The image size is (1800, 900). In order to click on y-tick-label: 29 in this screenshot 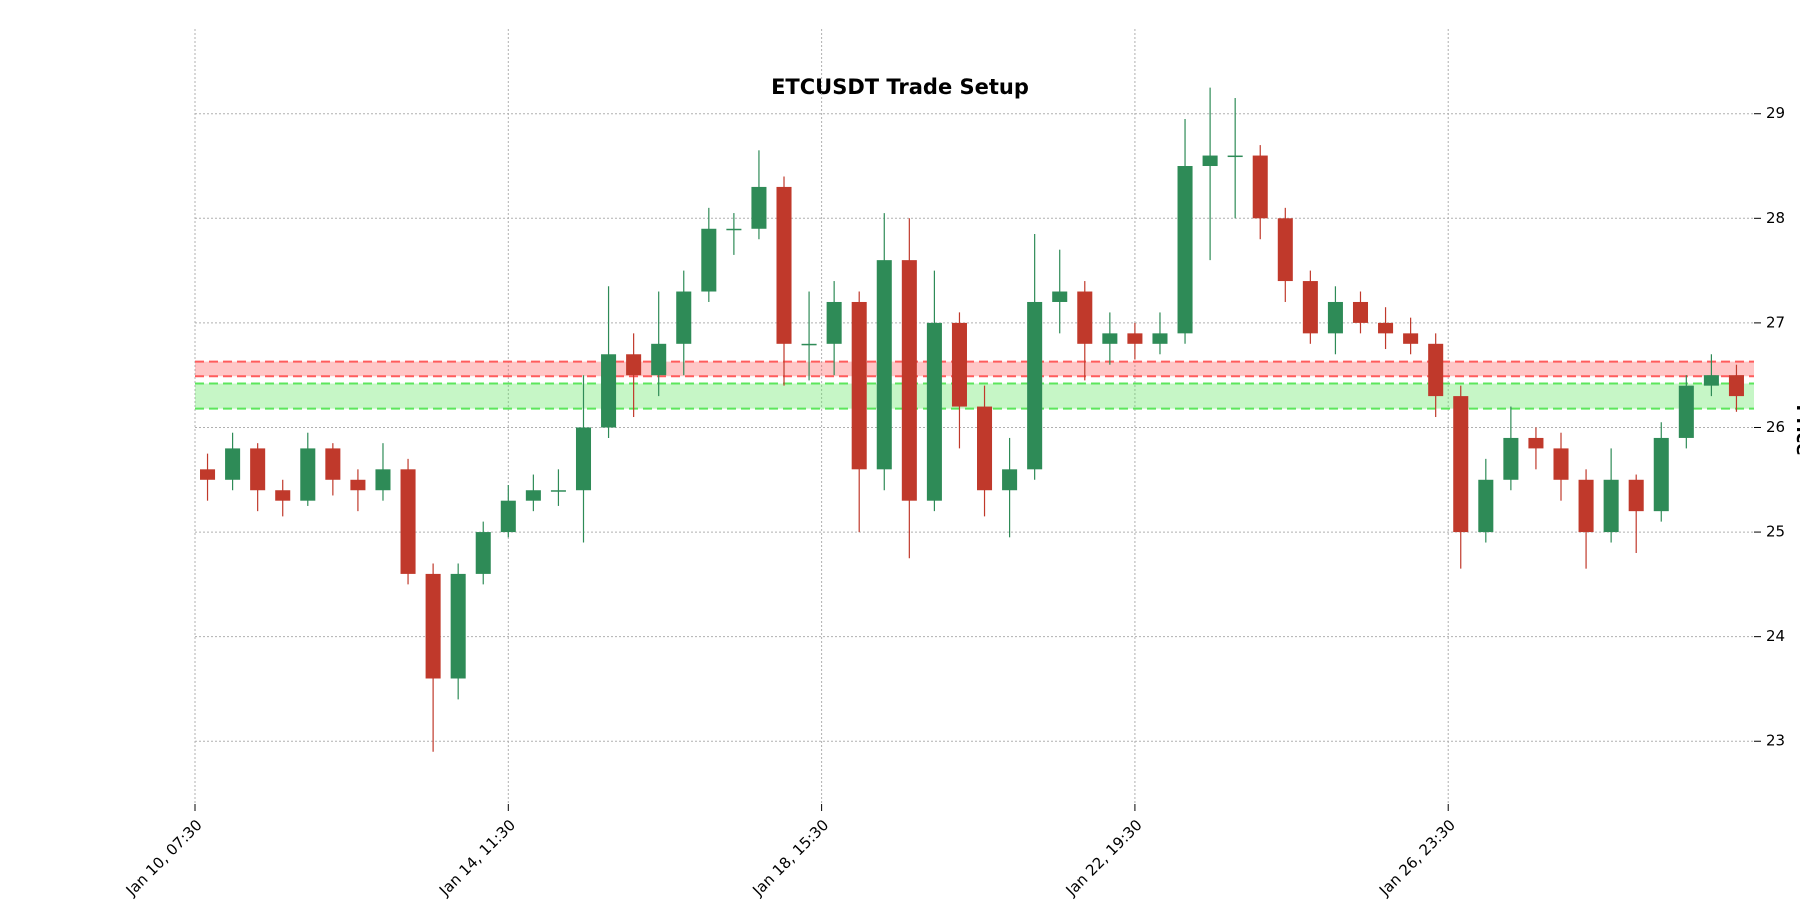, I will do `click(1775, 113)`.